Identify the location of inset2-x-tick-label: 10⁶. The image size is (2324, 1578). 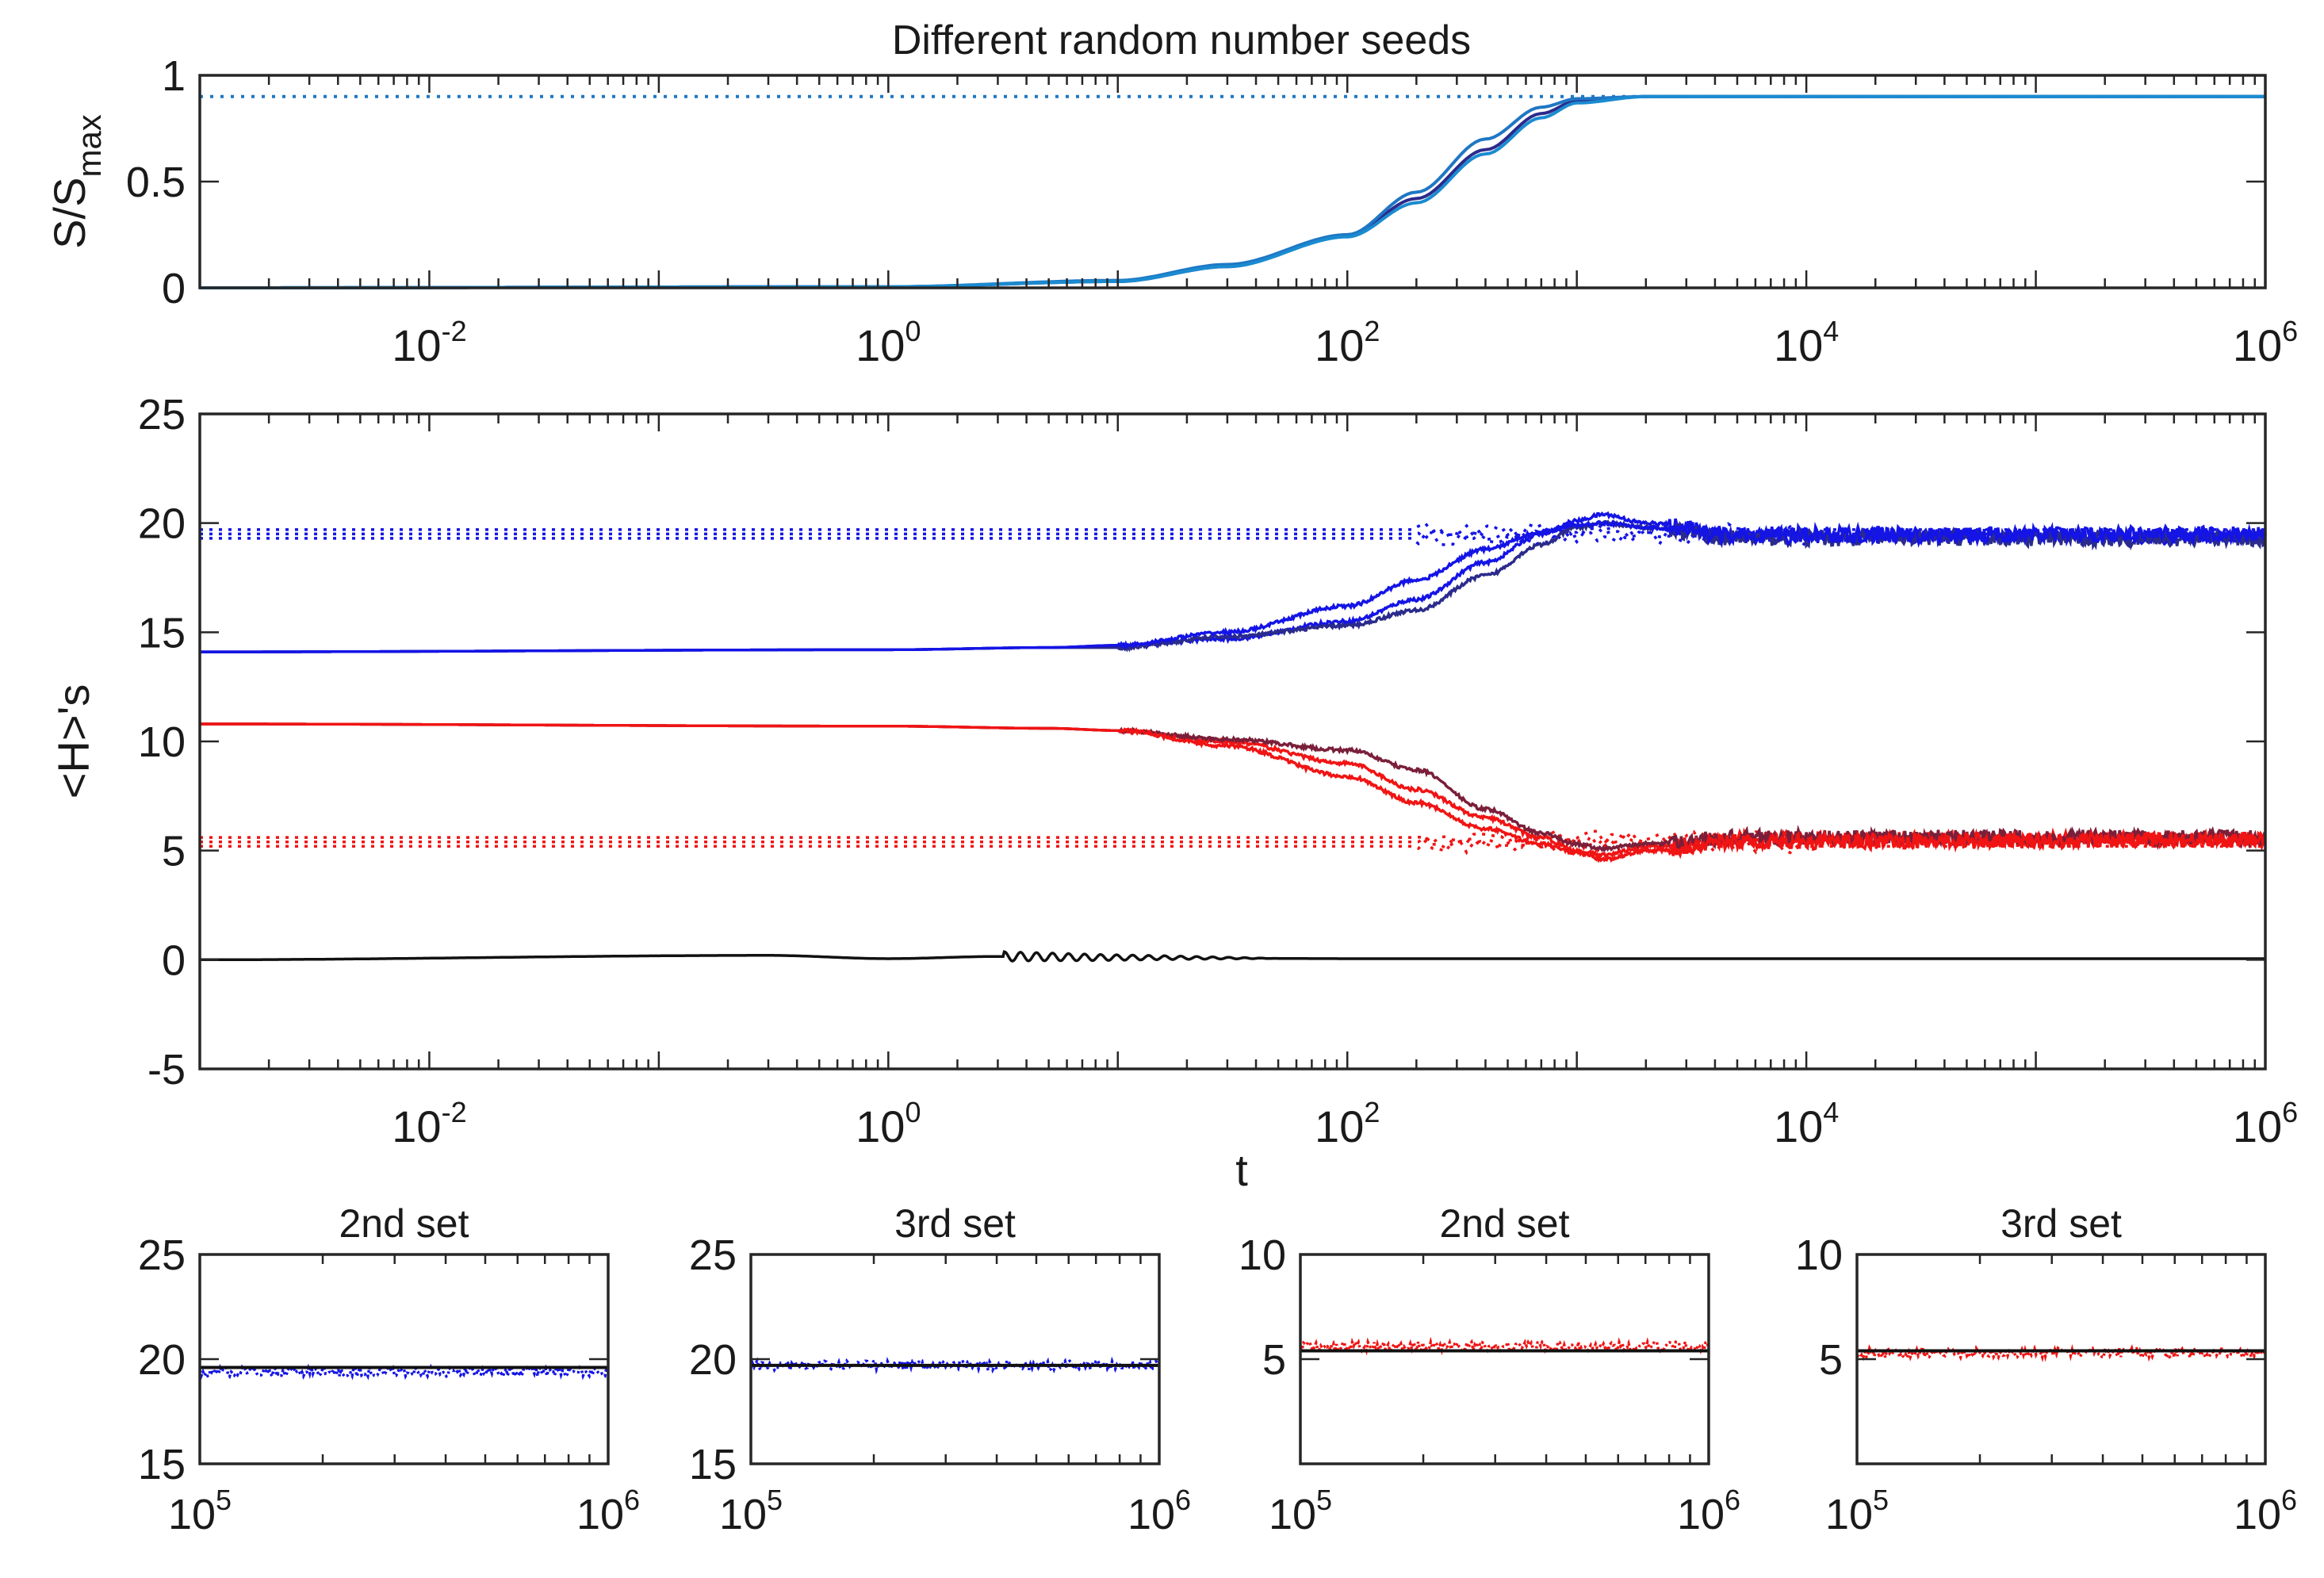
(1159, 1511).